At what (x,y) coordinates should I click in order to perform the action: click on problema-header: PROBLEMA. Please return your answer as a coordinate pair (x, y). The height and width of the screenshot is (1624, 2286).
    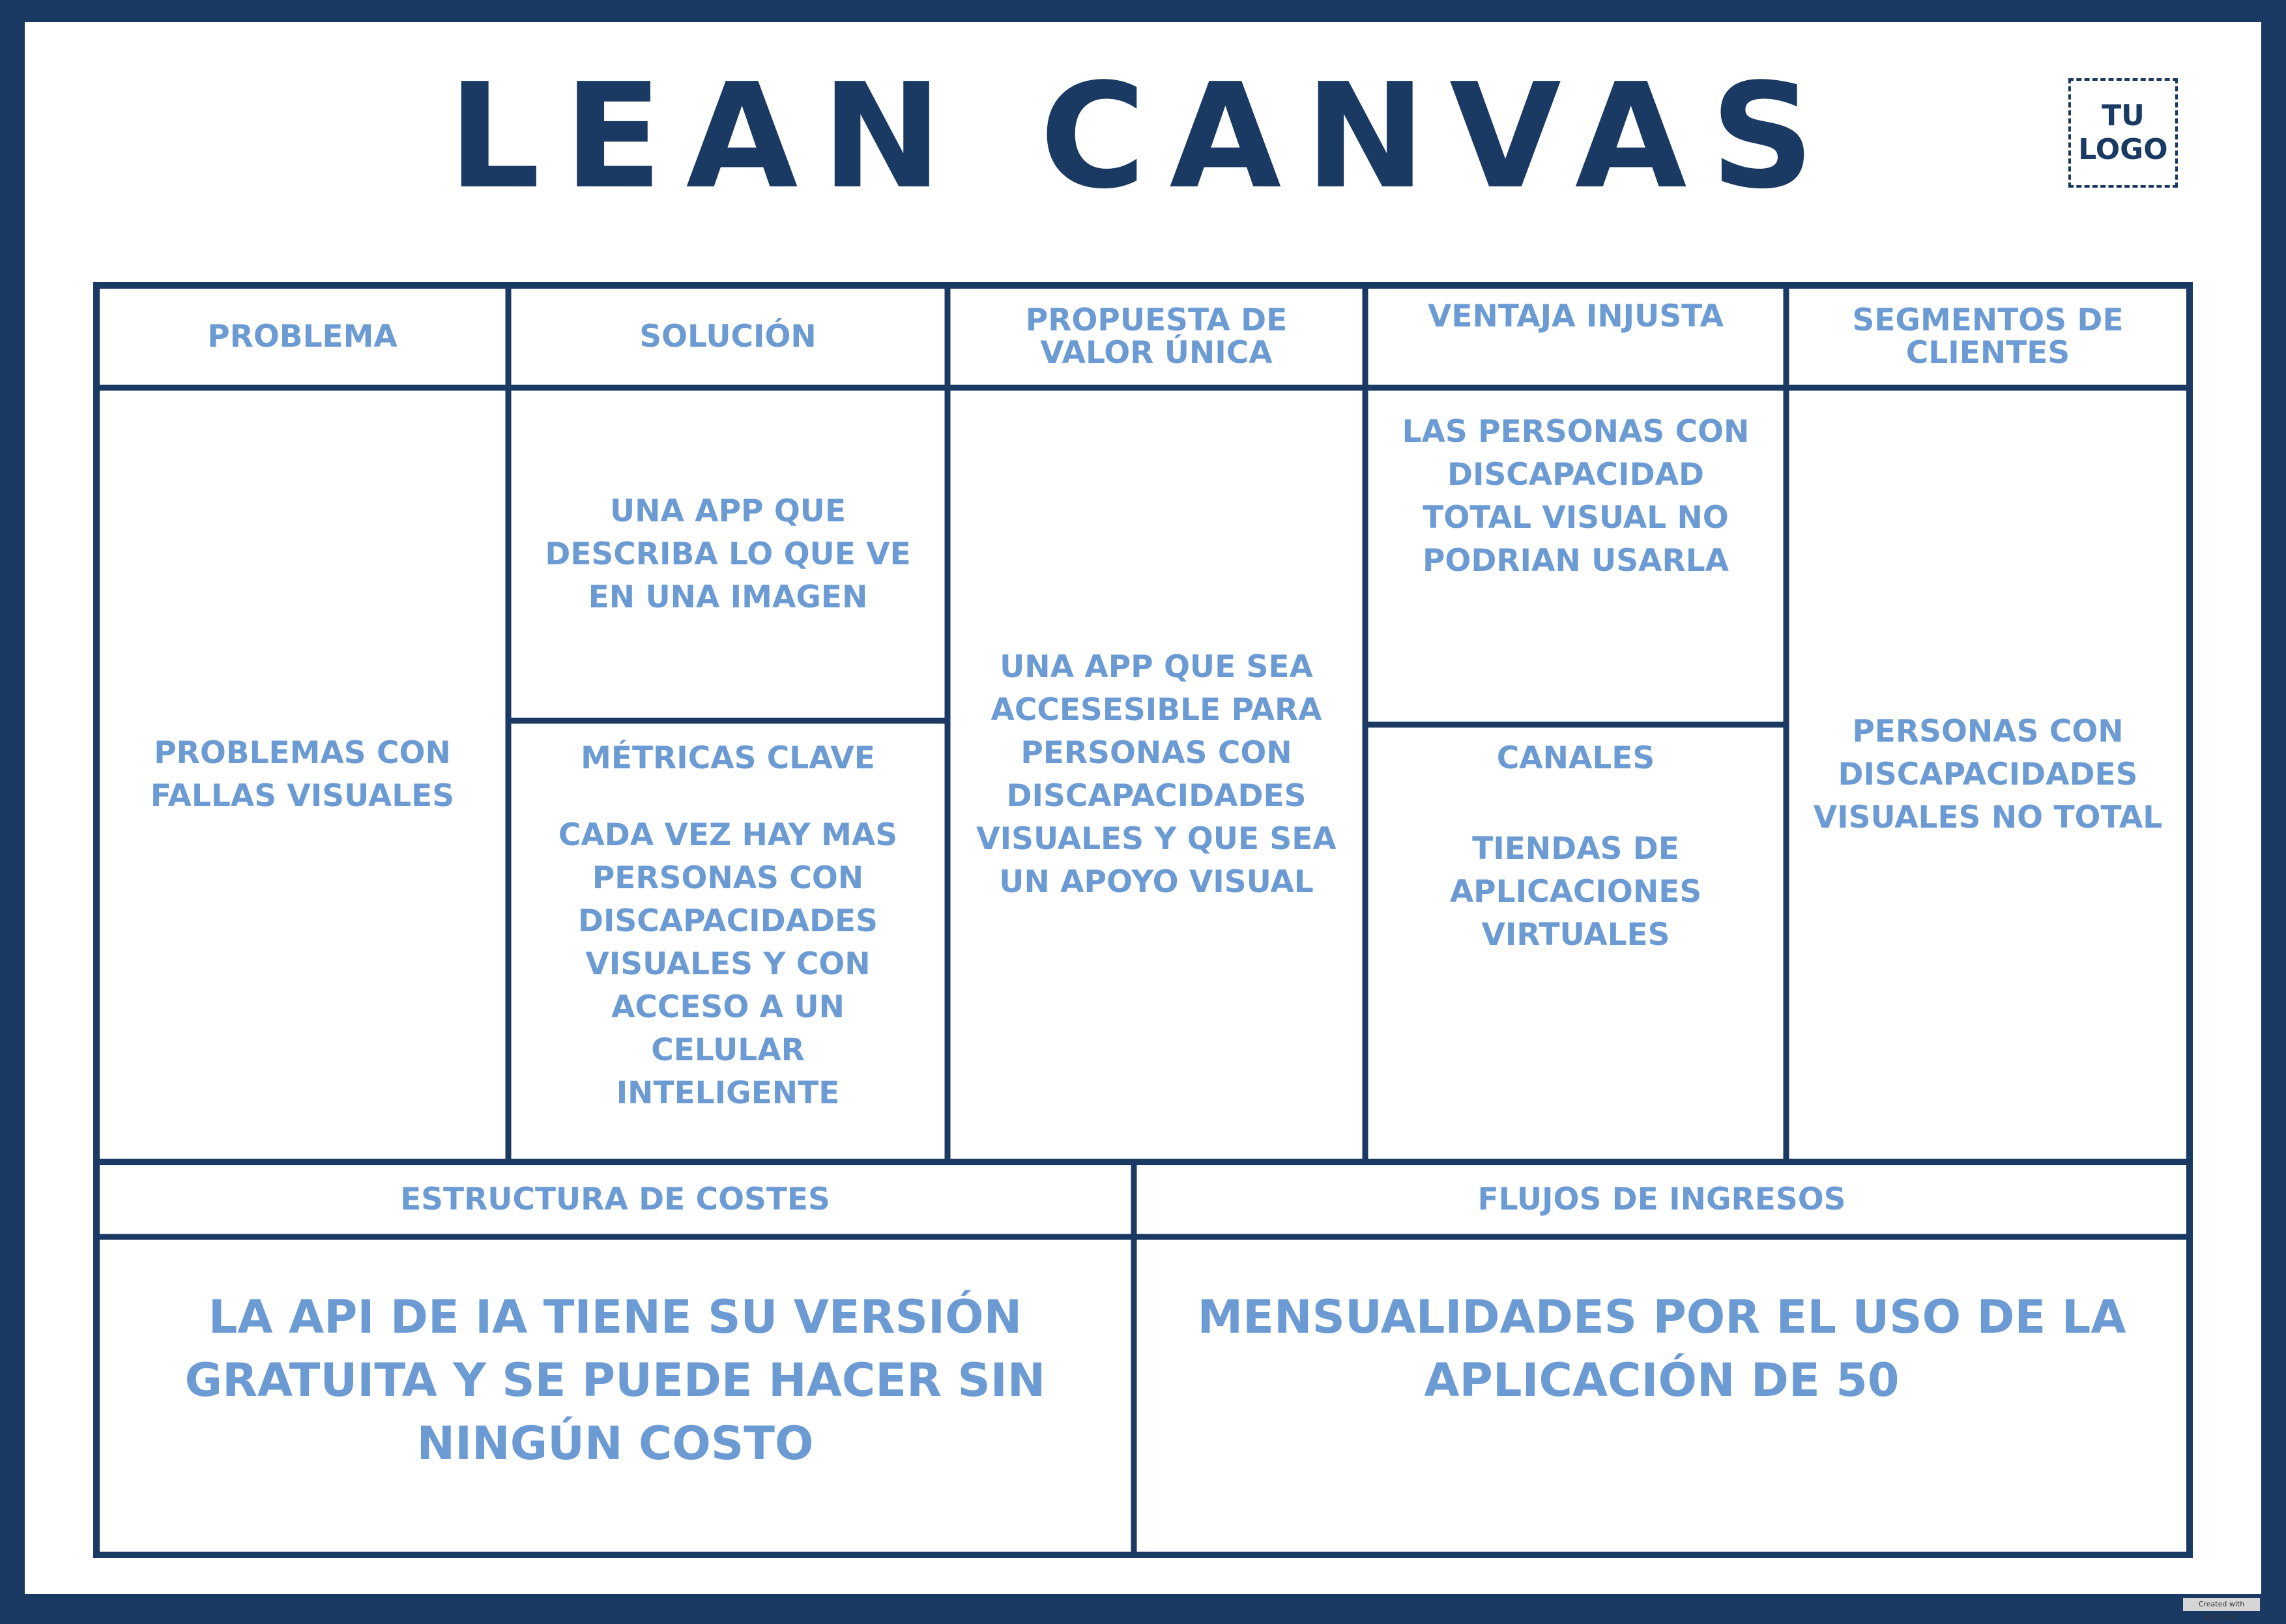
    Looking at the image, I should click on (302, 337).